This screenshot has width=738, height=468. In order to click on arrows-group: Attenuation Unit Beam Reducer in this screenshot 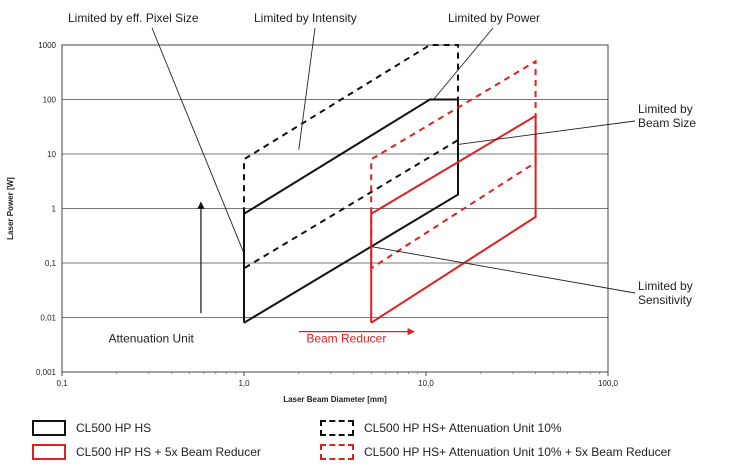, I will do `click(261, 273)`.